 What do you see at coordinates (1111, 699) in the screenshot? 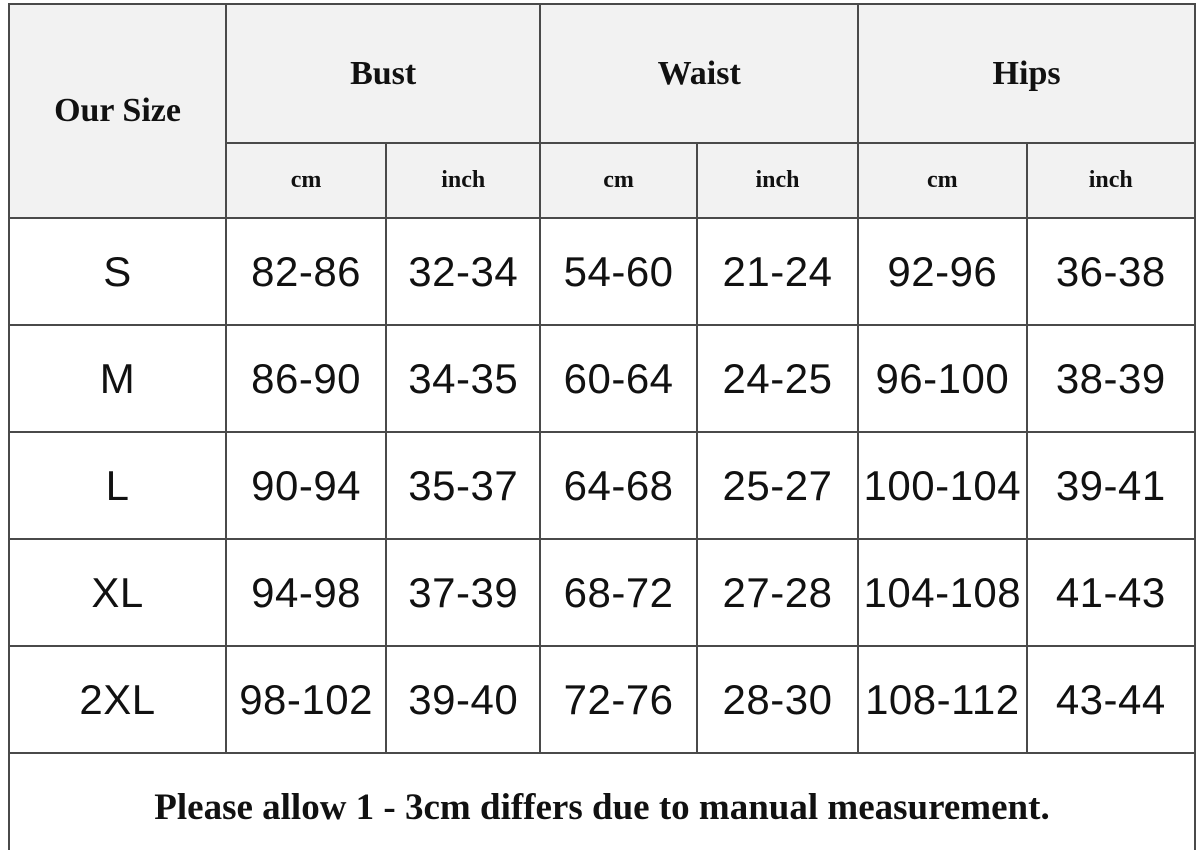
I see `hips-inch-value: 43-44` at bounding box center [1111, 699].